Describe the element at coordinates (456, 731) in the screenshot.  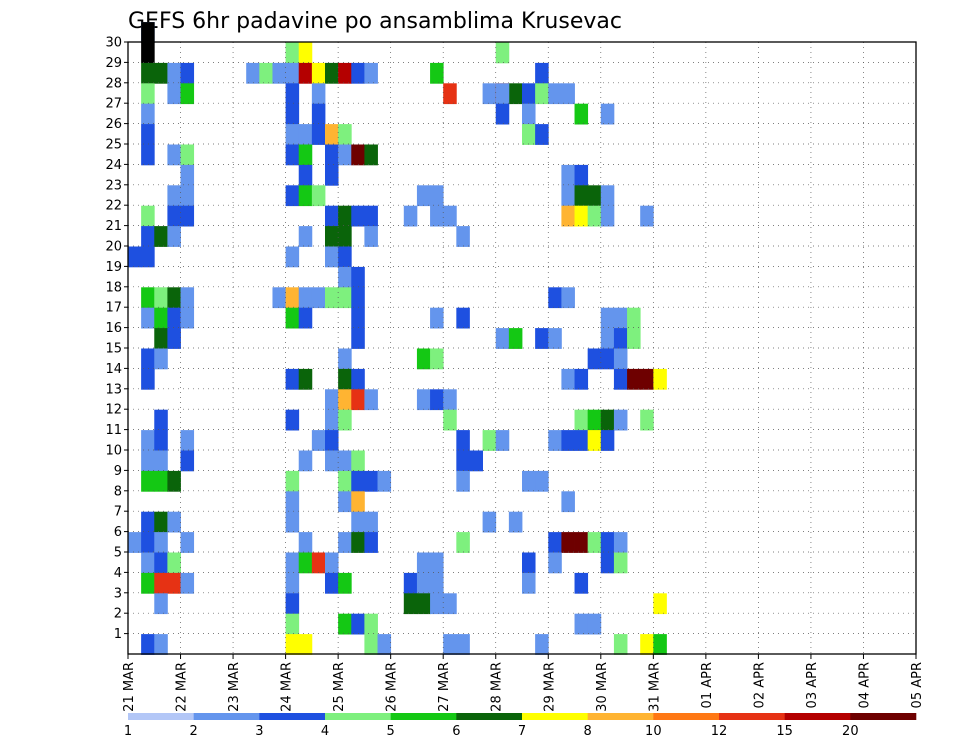
I see `colorbar-label: 6` at that location.